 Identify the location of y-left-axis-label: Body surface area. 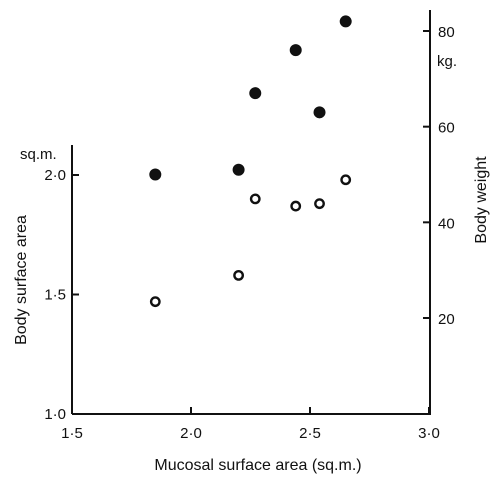
(21, 280).